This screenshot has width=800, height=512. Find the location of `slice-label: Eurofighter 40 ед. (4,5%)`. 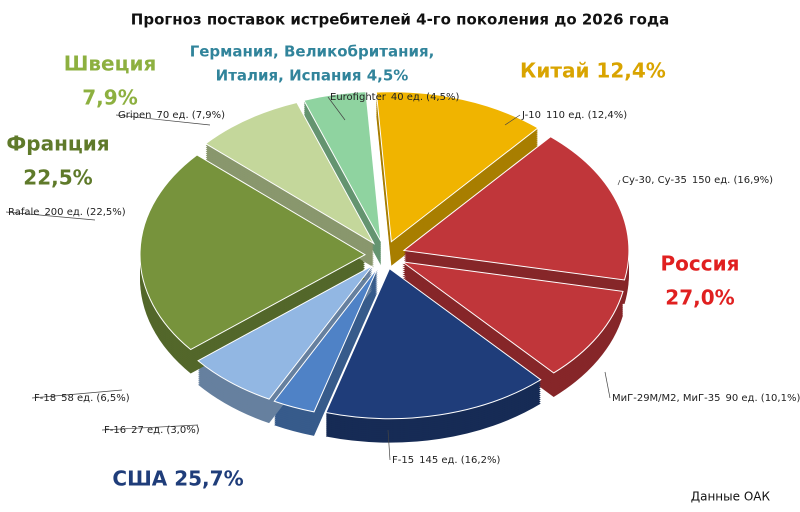

slice-label: Eurofighter 40 ед. (4,5%) is located at coordinates (394, 97).